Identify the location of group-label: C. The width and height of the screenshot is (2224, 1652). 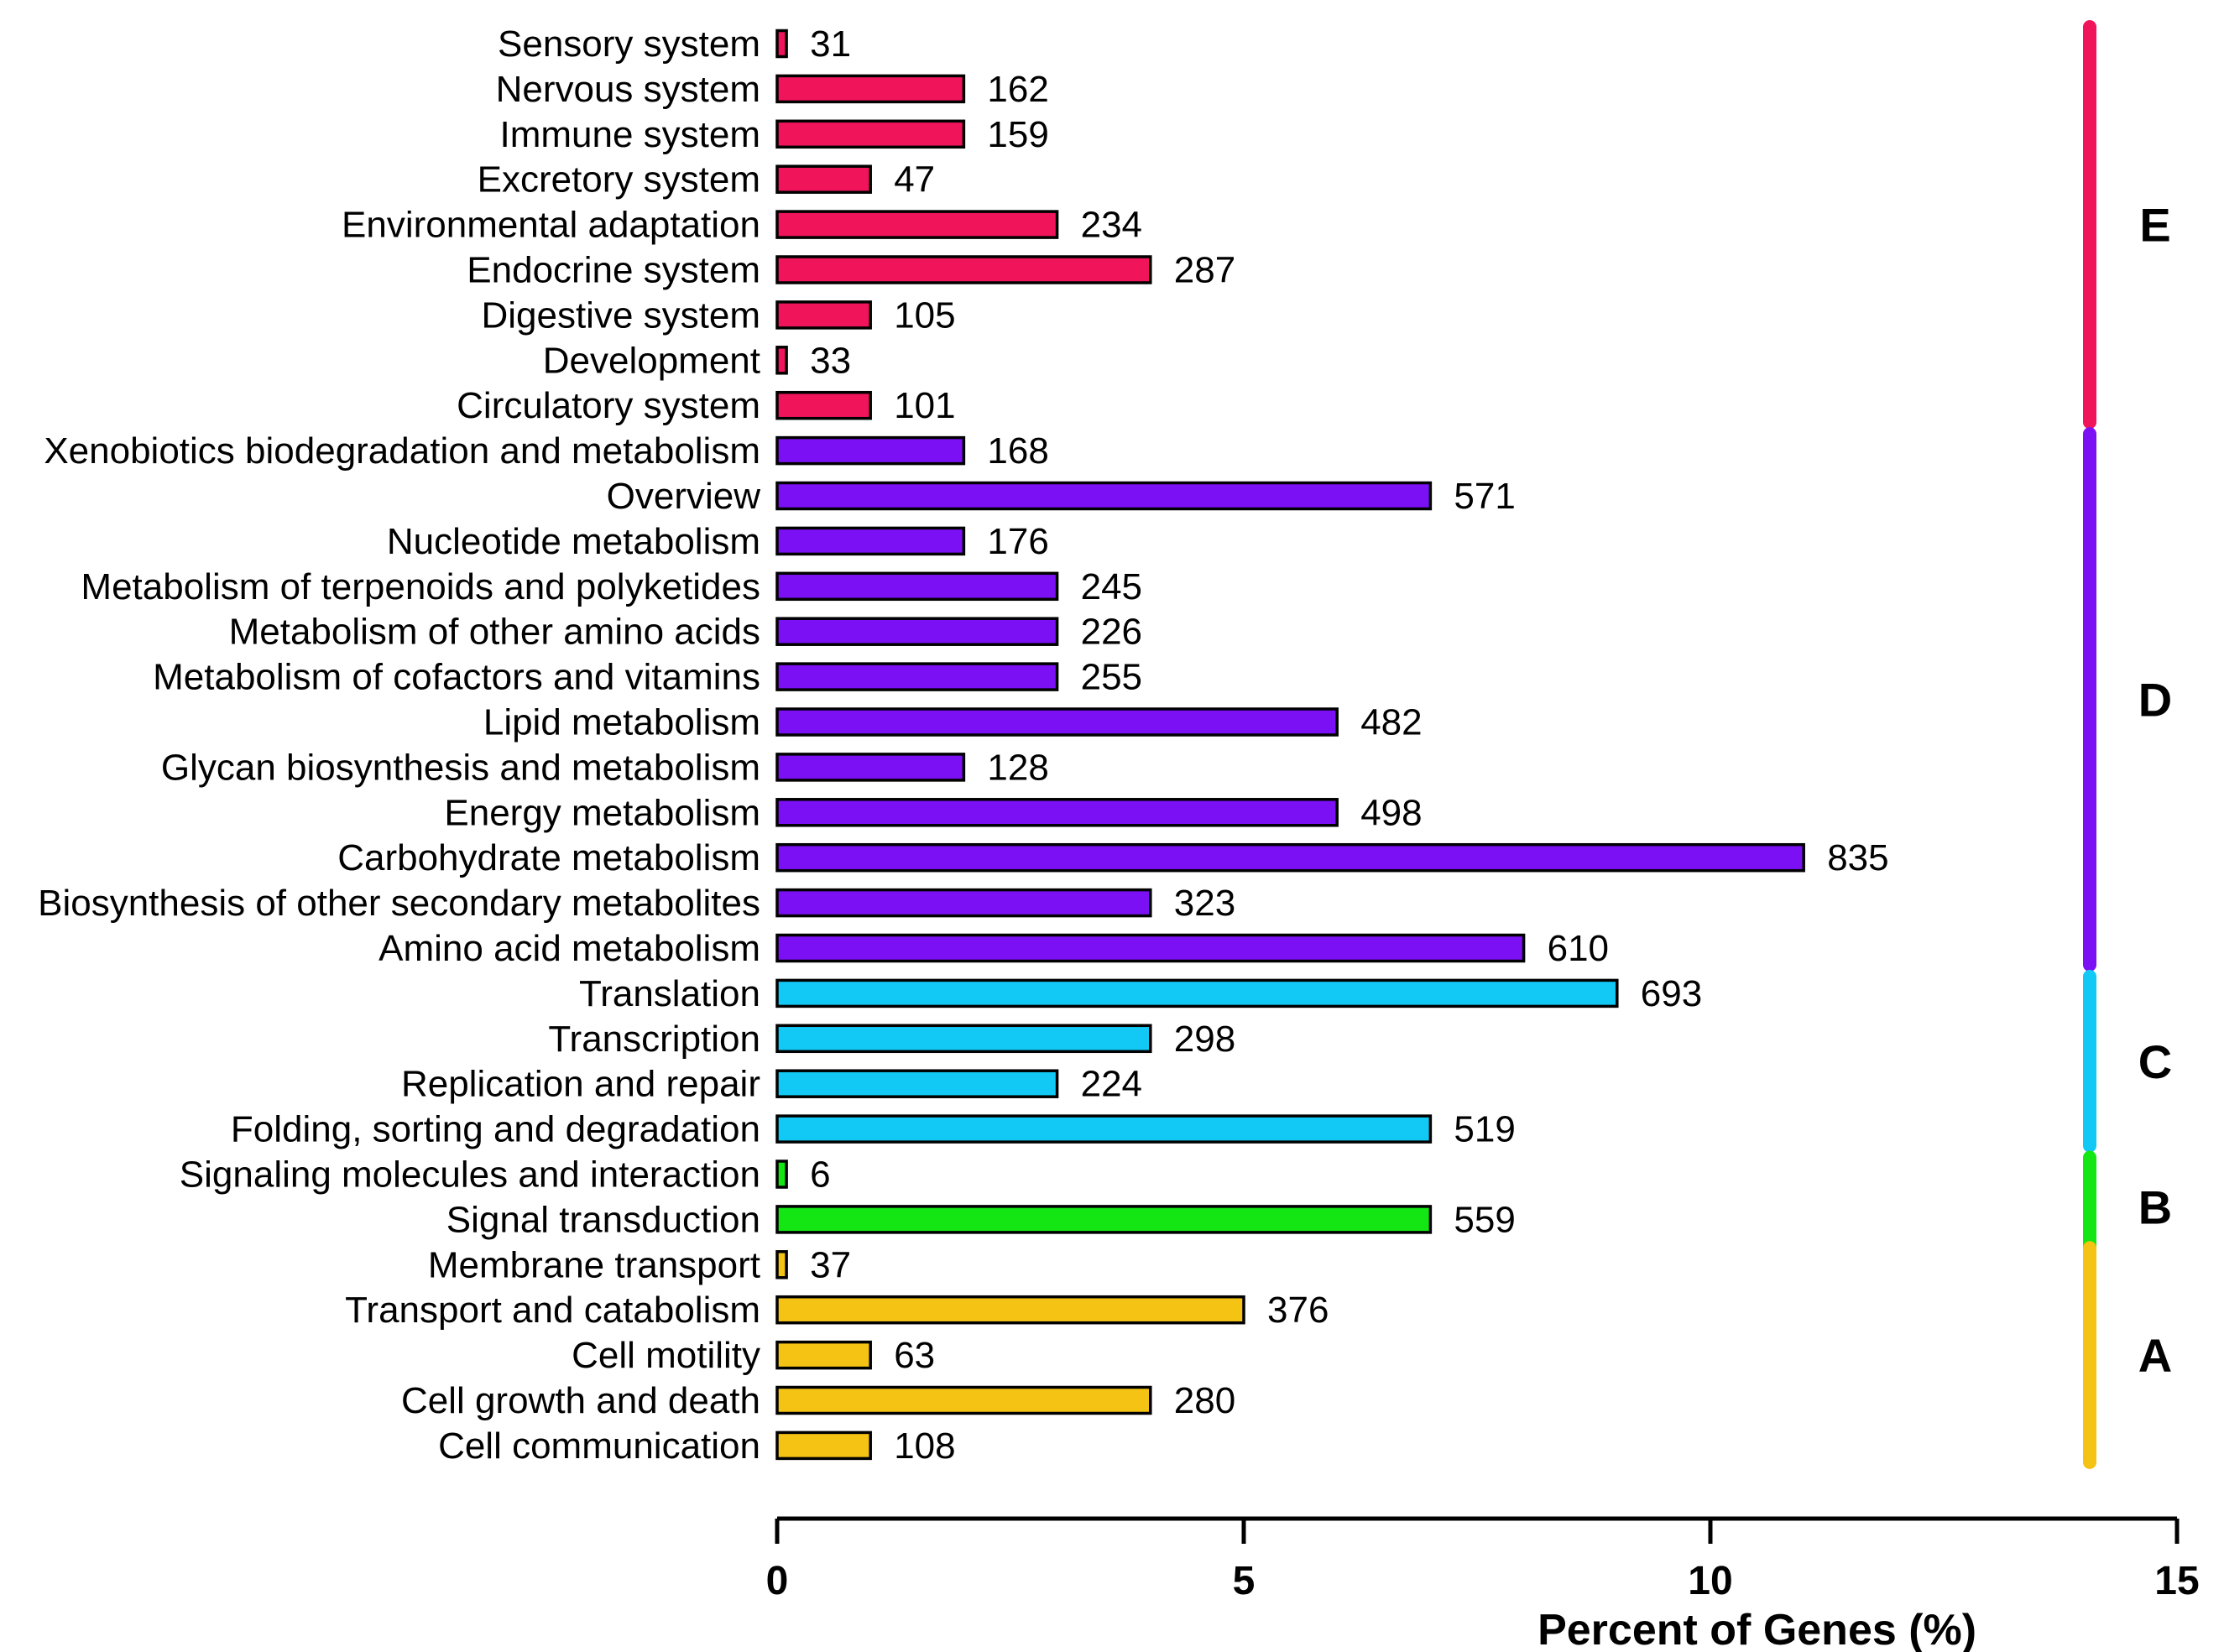
(2155, 1061).